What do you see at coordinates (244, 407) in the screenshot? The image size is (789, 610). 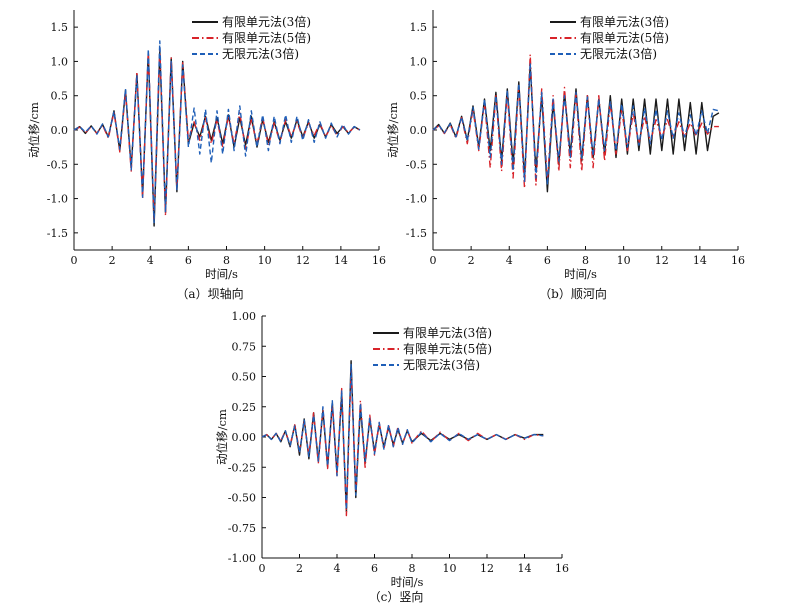 I see `y-tick-label: 0.25` at bounding box center [244, 407].